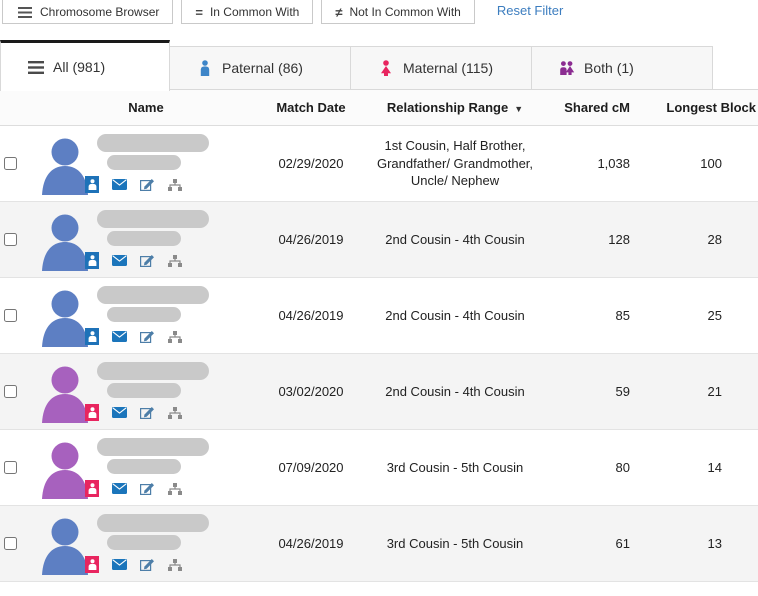  What do you see at coordinates (385, 68) in the screenshot?
I see `female-icon` at bounding box center [385, 68].